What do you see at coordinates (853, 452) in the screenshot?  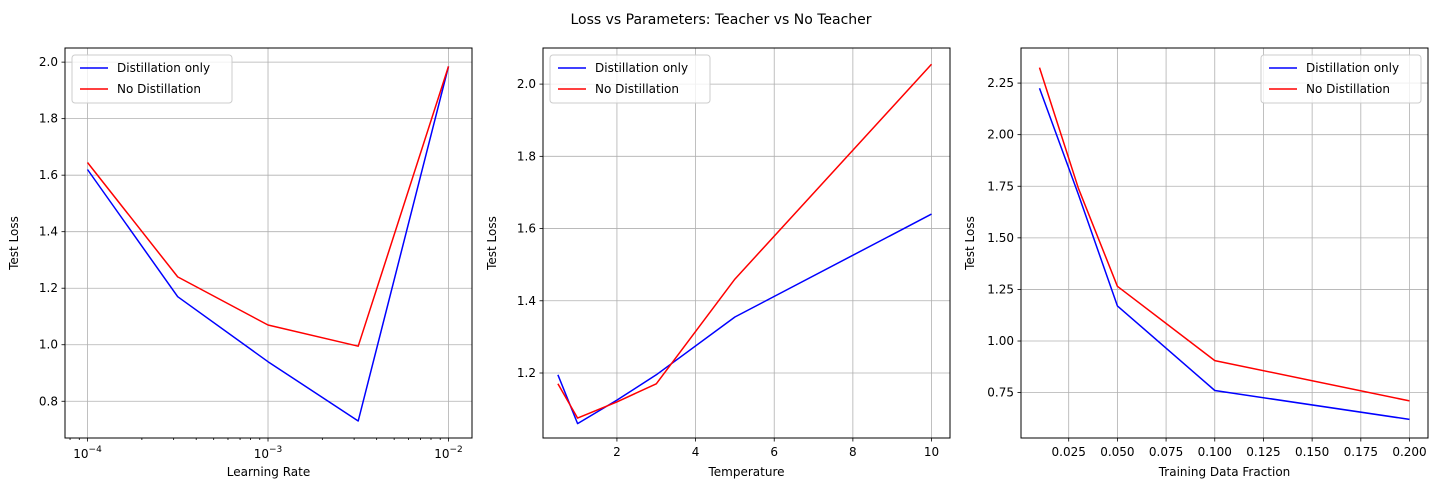 I see `x-tick-label: 8` at bounding box center [853, 452].